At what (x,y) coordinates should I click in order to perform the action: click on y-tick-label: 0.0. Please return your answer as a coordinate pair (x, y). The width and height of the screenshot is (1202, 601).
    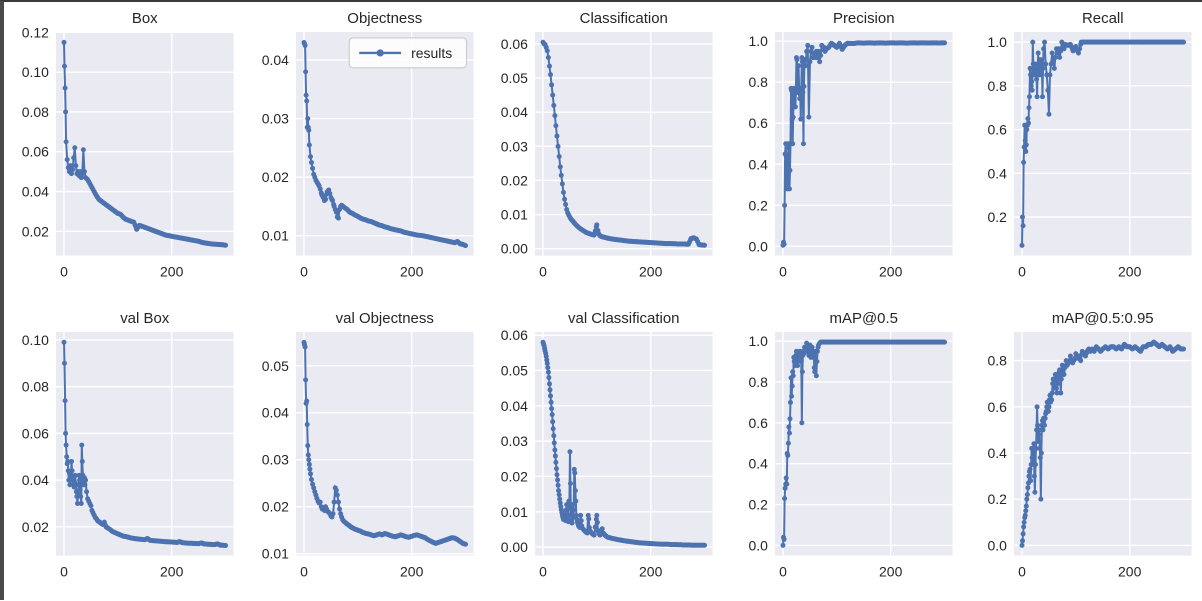
    Looking at the image, I should click on (758, 246).